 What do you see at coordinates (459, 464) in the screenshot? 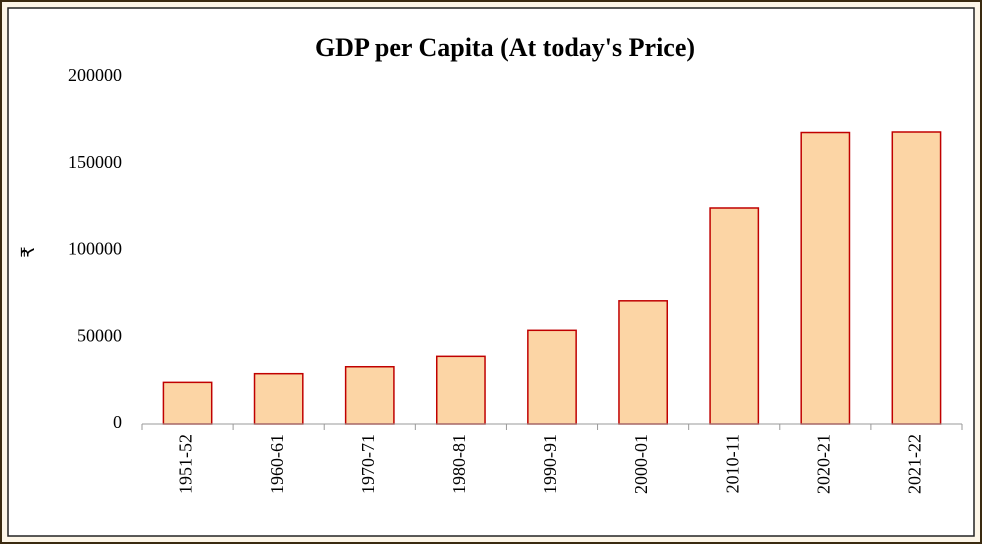
I see `x-tick-label: 1980-81` at bounding box center [459, 464].